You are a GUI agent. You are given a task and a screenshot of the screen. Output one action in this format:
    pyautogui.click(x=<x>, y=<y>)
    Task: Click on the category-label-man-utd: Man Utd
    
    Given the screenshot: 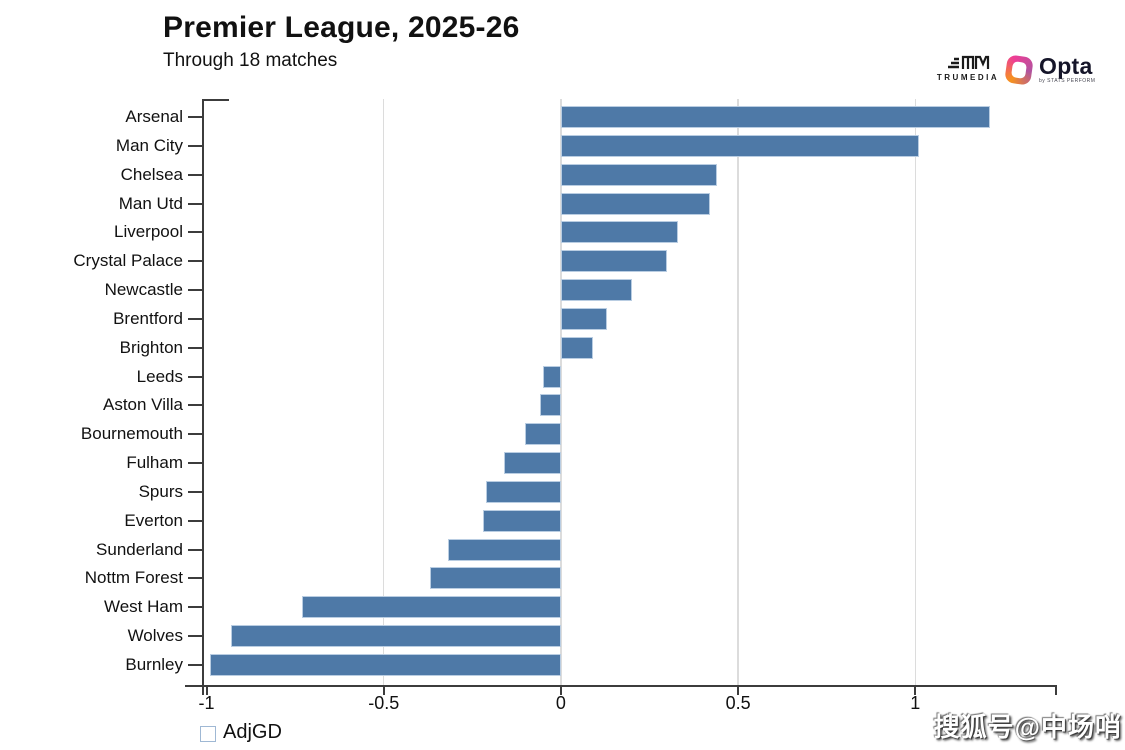 What is the action you would take?
    pyautogui.click(x=150, y=203)
    